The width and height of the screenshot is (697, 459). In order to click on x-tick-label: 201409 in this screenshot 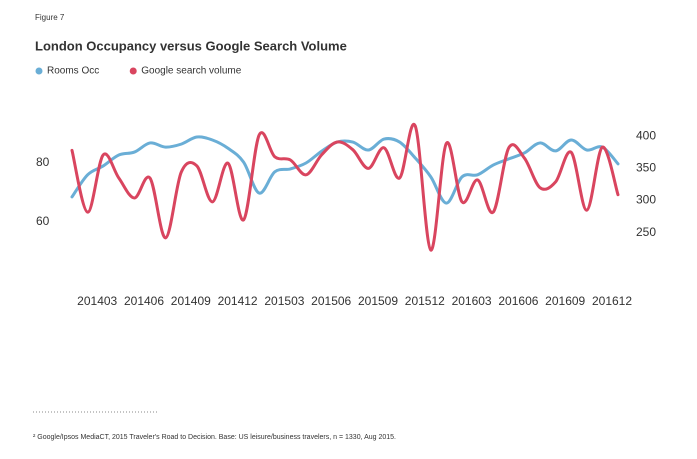, I will do `click(191, 301)`.